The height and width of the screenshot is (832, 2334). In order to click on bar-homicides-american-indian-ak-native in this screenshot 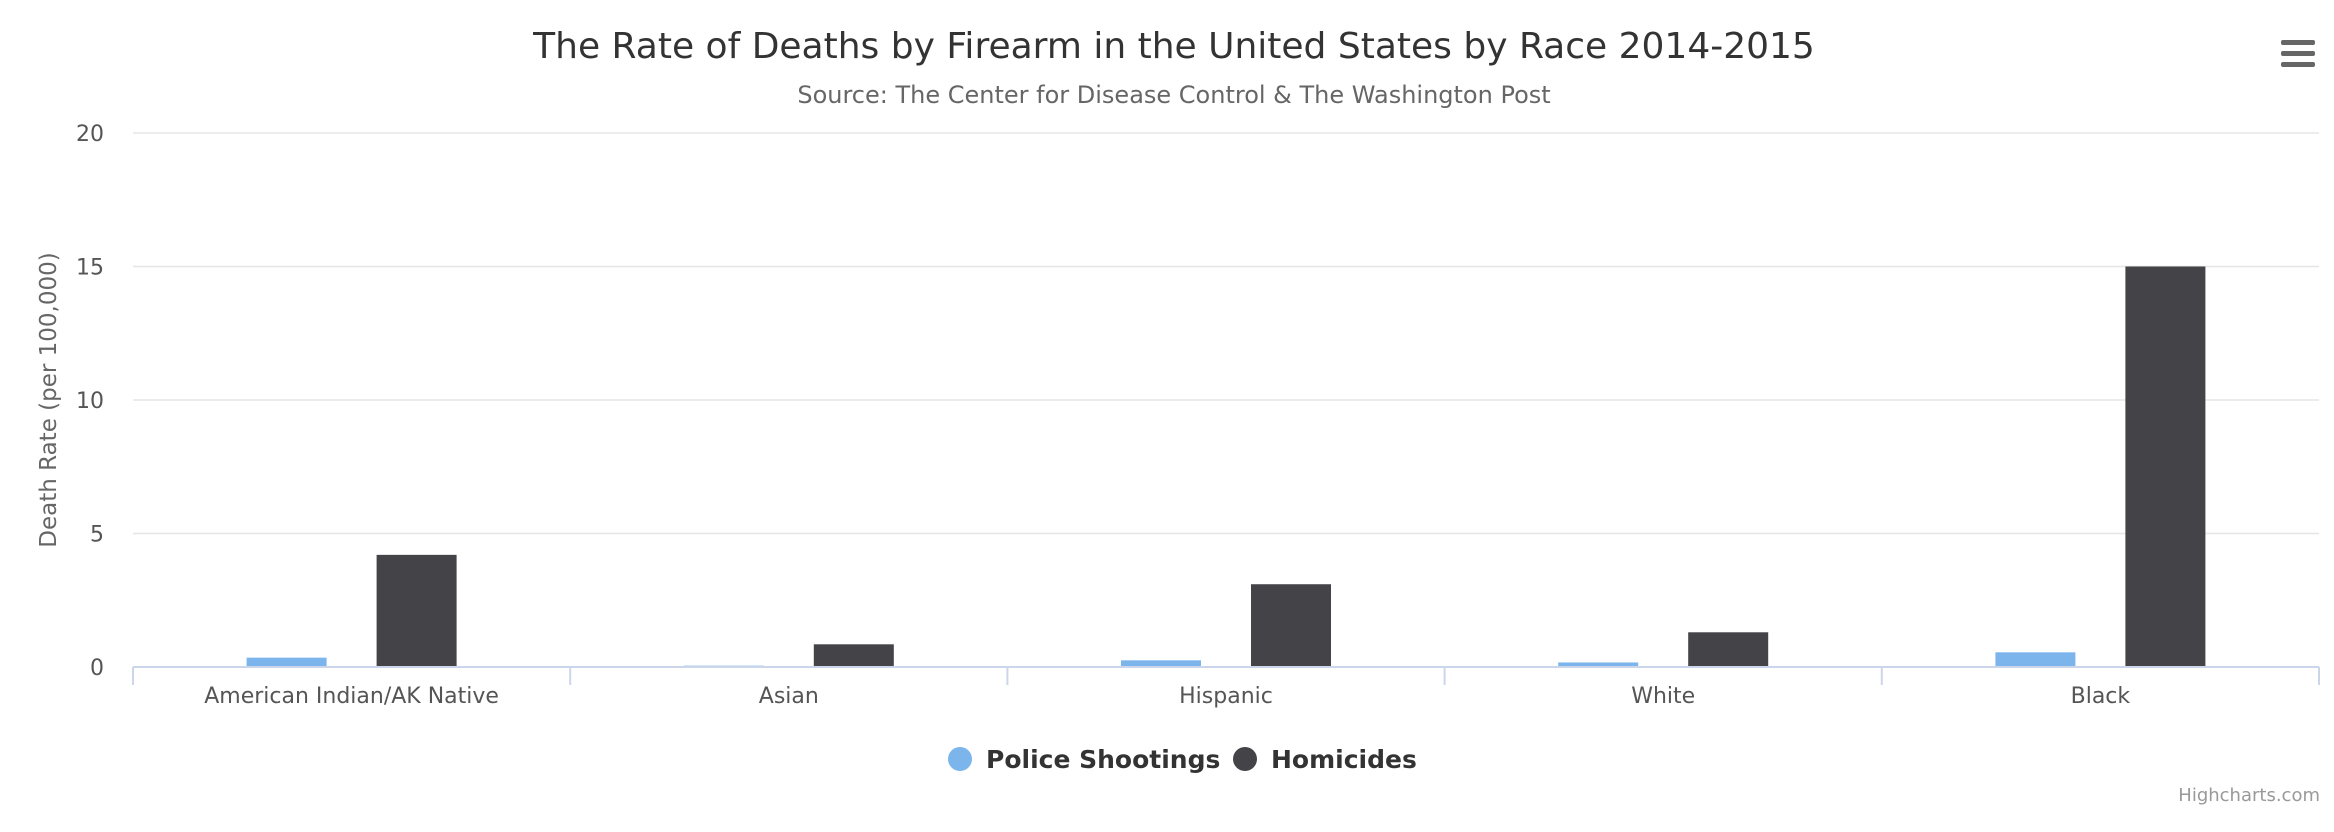, I will do `click(416, 610)`.